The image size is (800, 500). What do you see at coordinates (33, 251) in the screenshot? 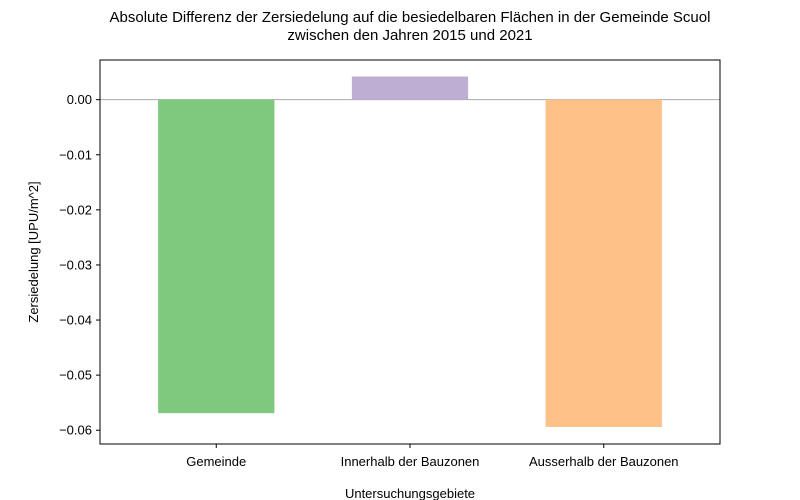
I see `y-axis-label: Zersiedelung [UPU/m^2]` at bounding box center [33, 251].